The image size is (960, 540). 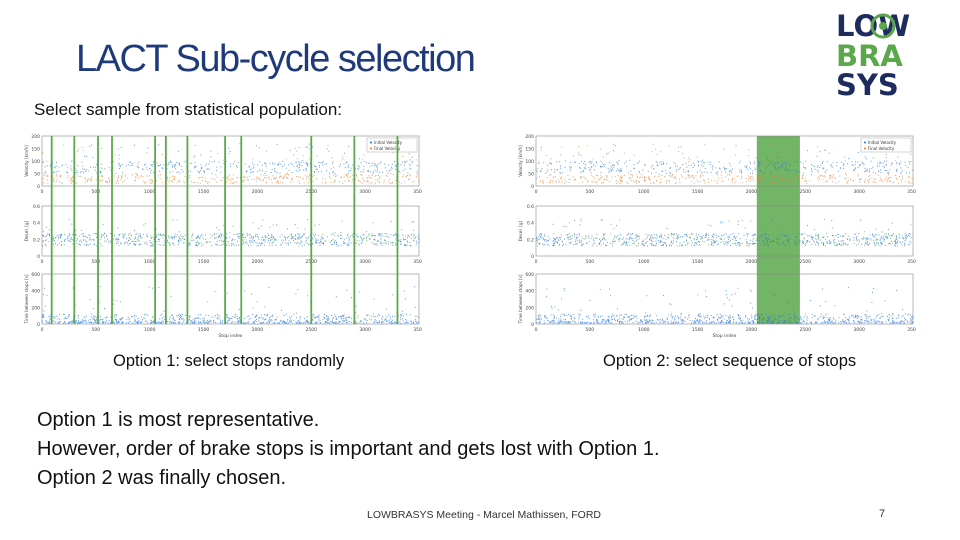 I want to click on selected-sequence-band, so click(x=778, y=230).